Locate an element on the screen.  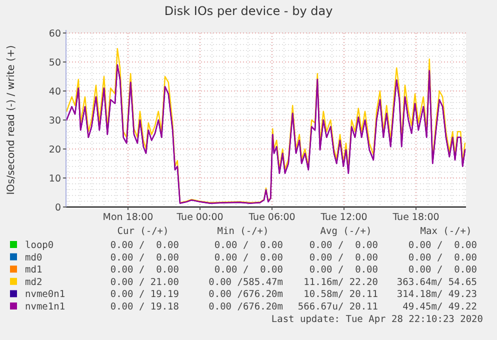
legend-label: loop0 is located at coordinates (39, 245).